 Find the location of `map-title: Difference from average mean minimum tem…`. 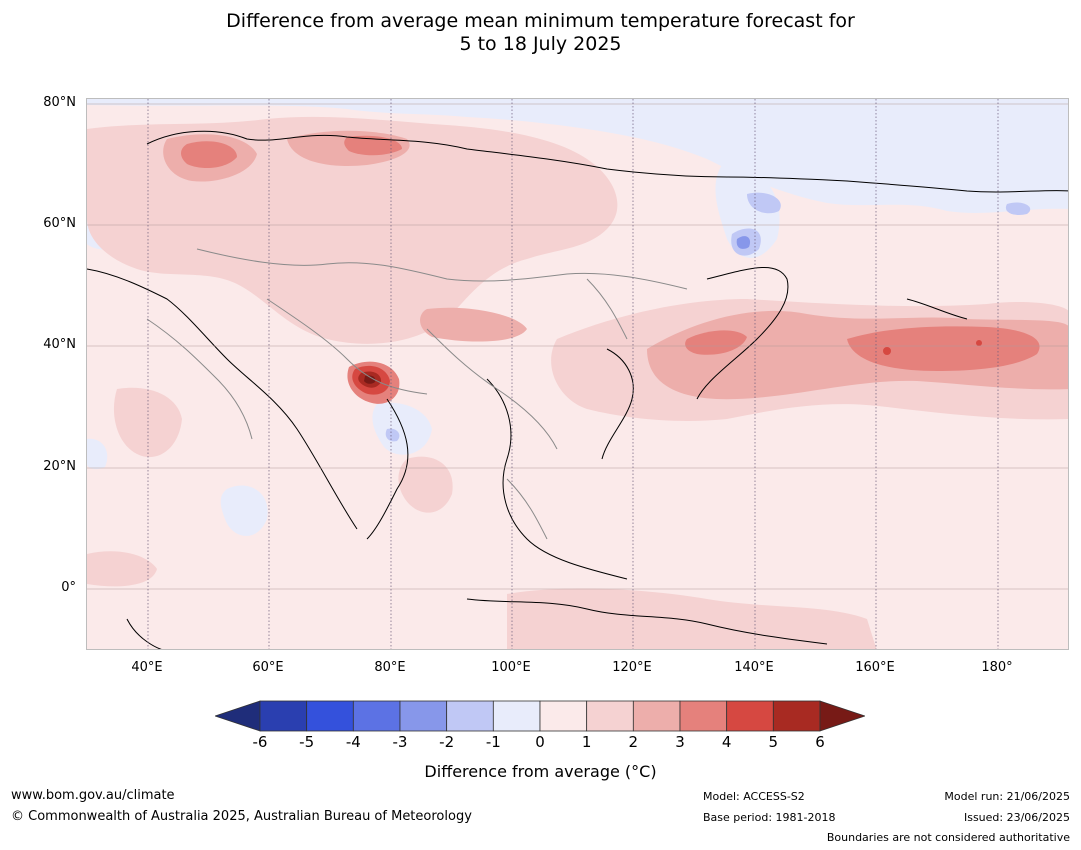

map-title: Difference from average mean minimum tem… is located at coordinates (540, 33).